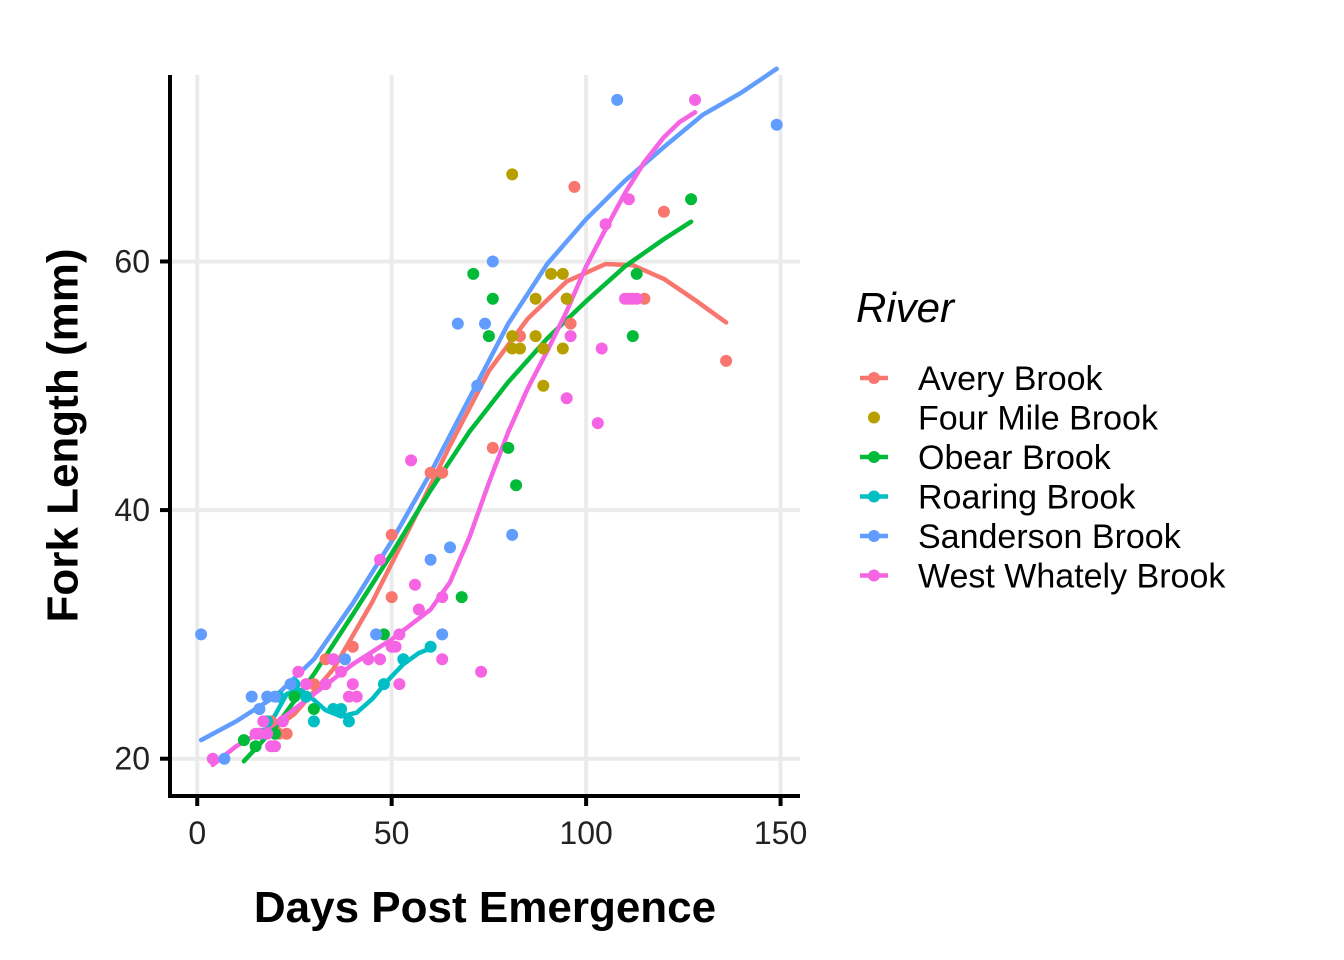 This screenshot has width=1344, height=960. Describe the element at coordinates (62, 436) in the screenshot. I see `y-axis-title: Fork Length (mm)` at that location.